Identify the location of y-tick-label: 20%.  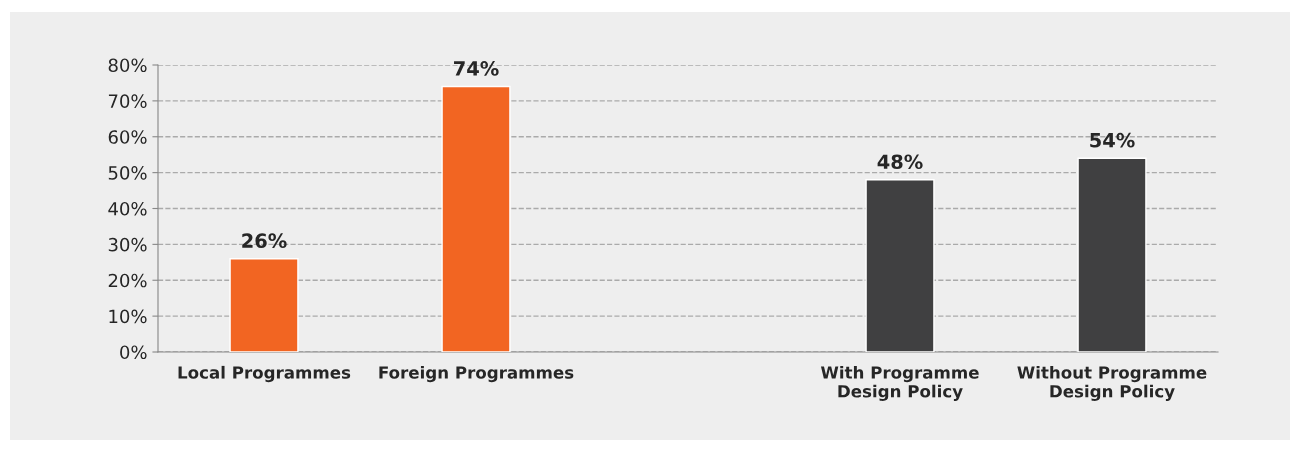
(127, 280).